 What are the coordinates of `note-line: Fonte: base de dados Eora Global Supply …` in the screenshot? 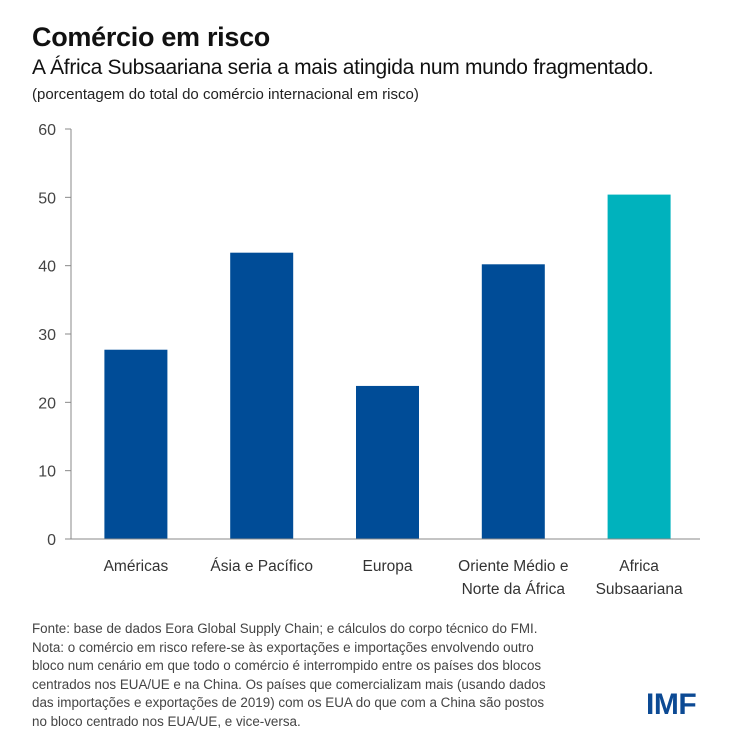 It's located at (285, 628).